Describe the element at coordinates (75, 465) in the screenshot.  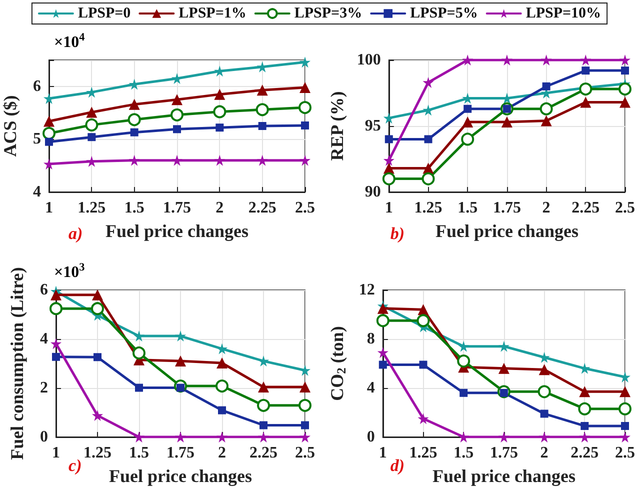
I see `text: c)` at that location.